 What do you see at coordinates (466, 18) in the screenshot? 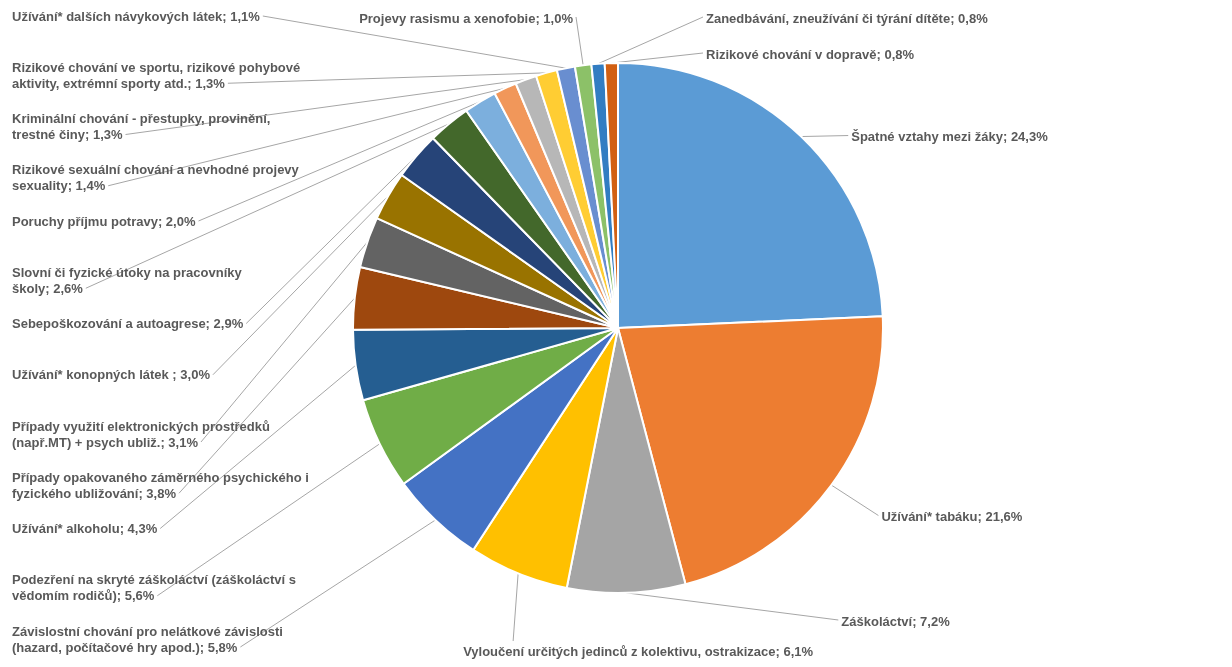
I see `slice-label: Projevy rasismu a xenofobie; 1,0%` at bounding box center [466, 18].